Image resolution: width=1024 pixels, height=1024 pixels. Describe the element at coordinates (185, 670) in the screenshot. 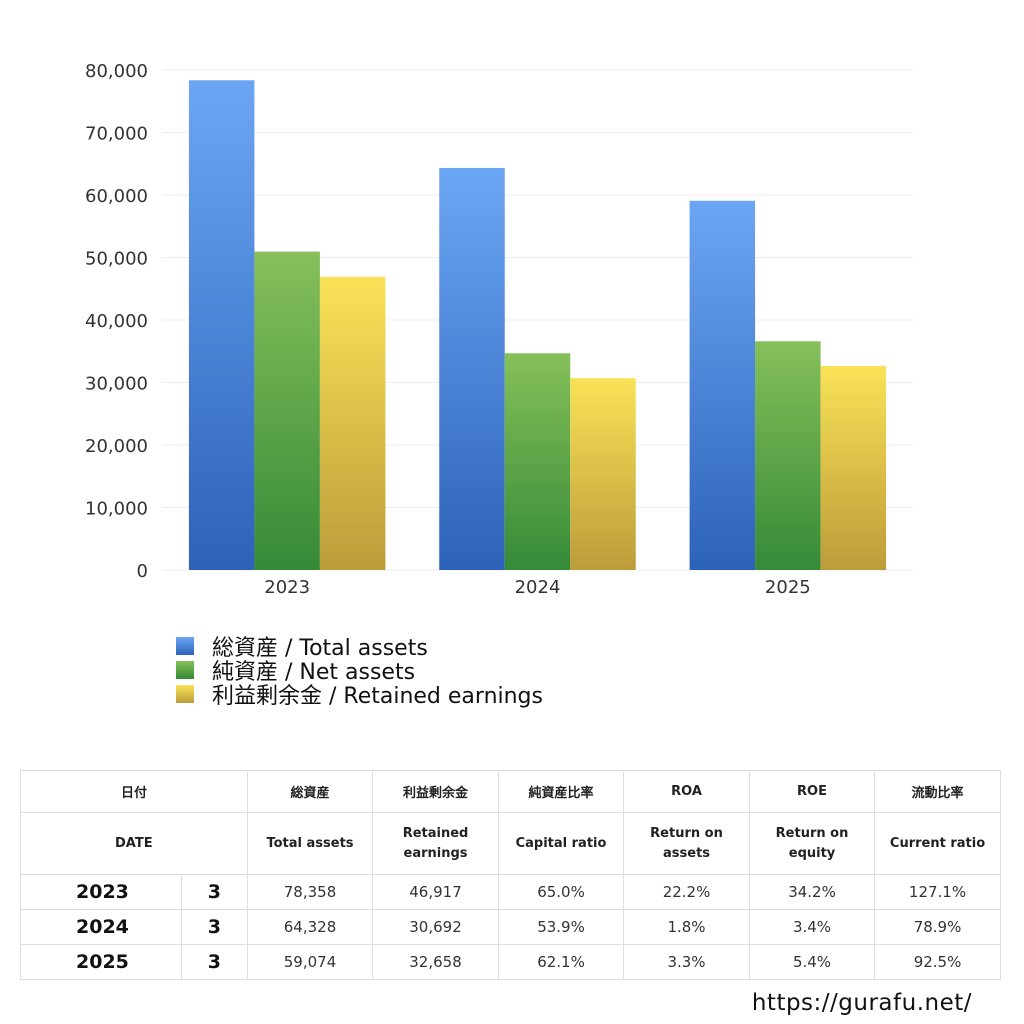

I see `legend-swatch-net-assets` at that location.